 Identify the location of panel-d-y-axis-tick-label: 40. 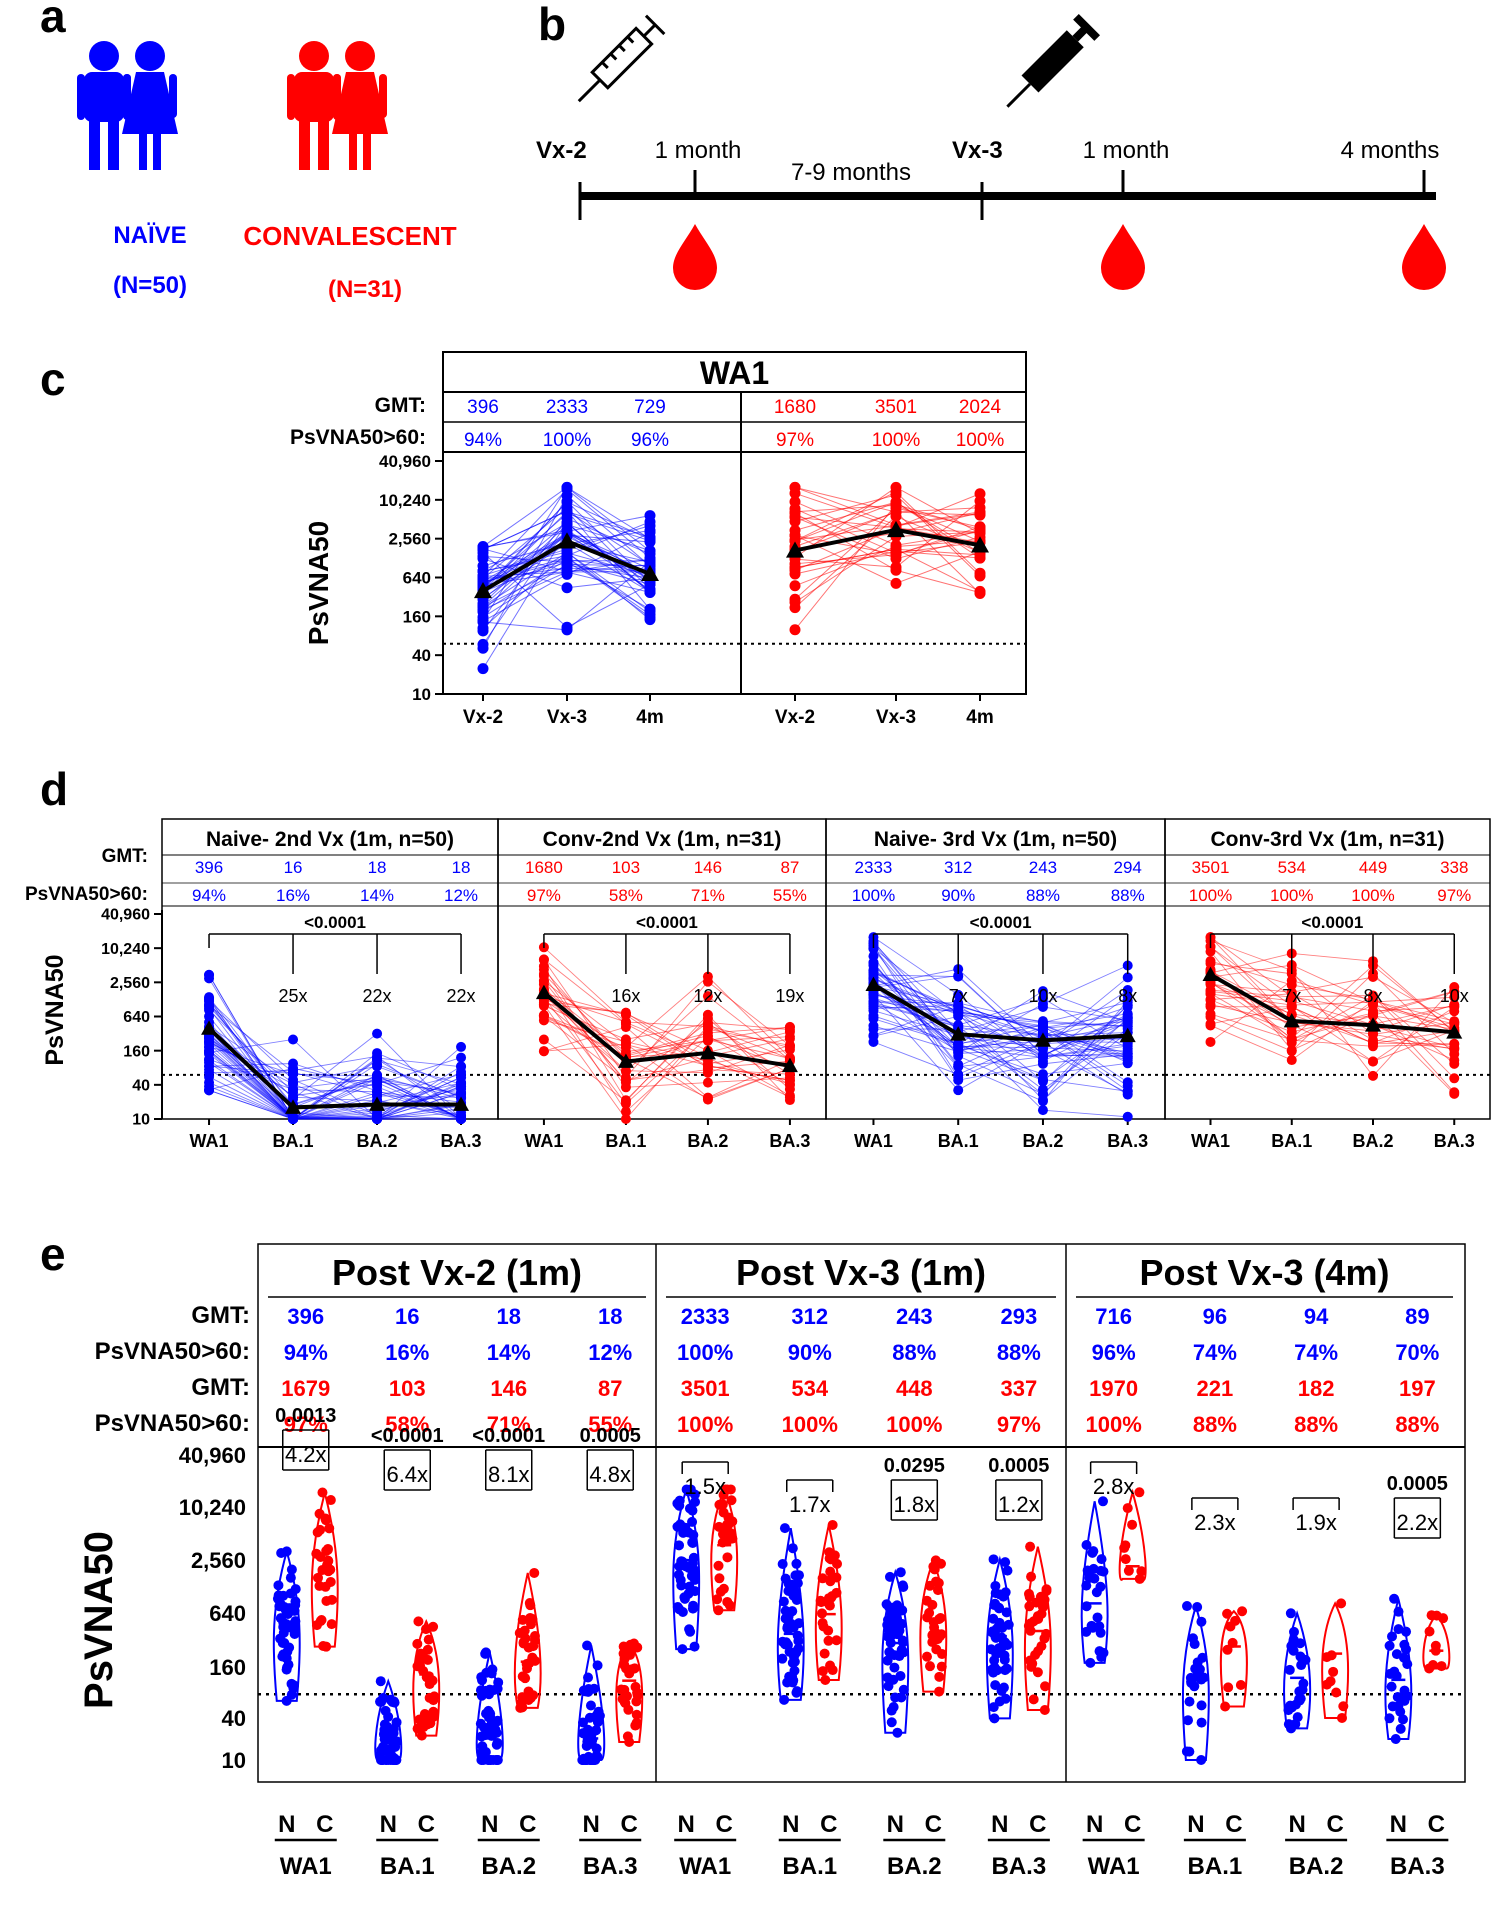
(141, 1085).